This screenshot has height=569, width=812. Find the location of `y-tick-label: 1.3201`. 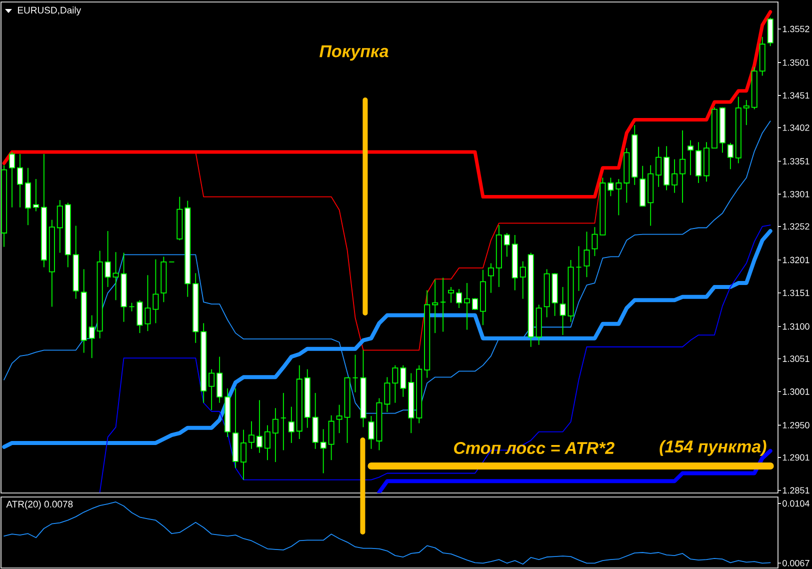

y-tick-label: 1.3201 is located at coordinates (796, 260).